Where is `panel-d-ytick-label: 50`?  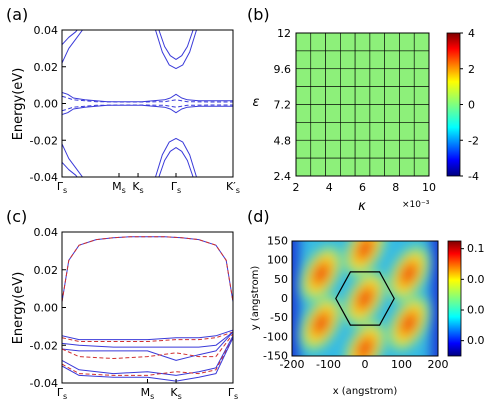 panel-d-ytick-label: 50 is located at coordinates (281, 279).